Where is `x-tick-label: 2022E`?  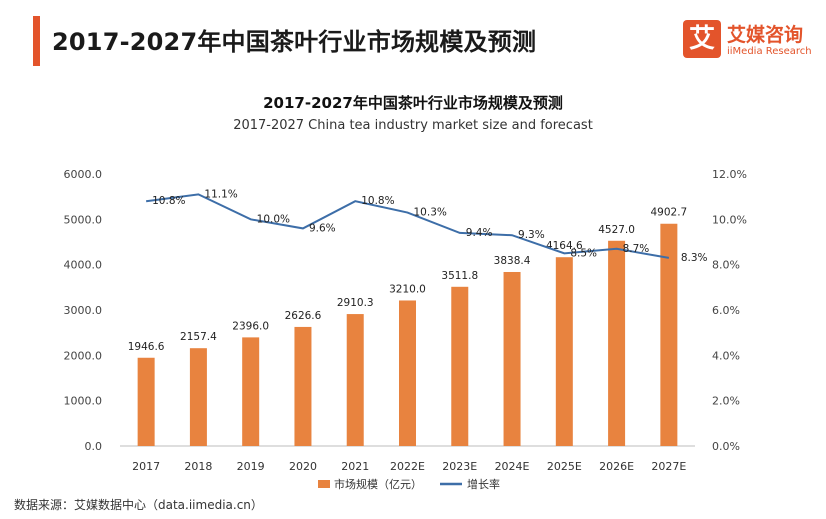
x-tick-label: 2022E is located at coordinates (407, 466).